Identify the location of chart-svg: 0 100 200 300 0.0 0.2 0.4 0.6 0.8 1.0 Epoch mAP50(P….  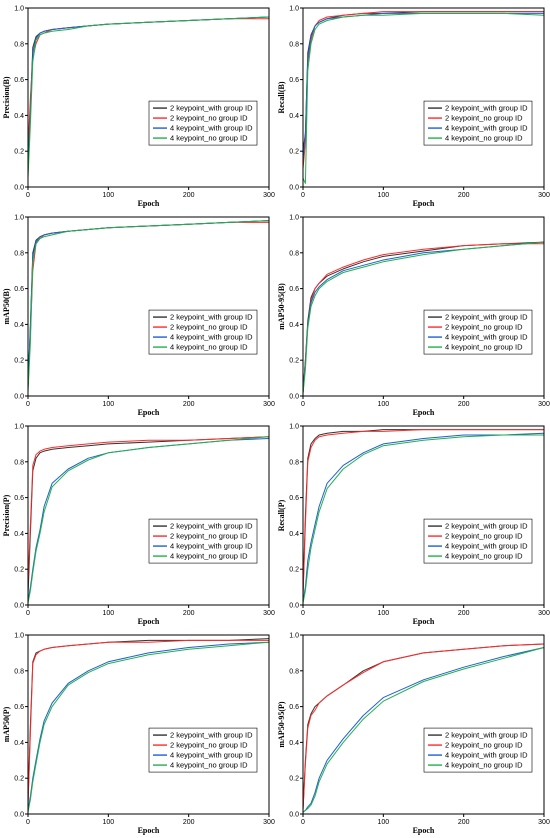
(138, 734).